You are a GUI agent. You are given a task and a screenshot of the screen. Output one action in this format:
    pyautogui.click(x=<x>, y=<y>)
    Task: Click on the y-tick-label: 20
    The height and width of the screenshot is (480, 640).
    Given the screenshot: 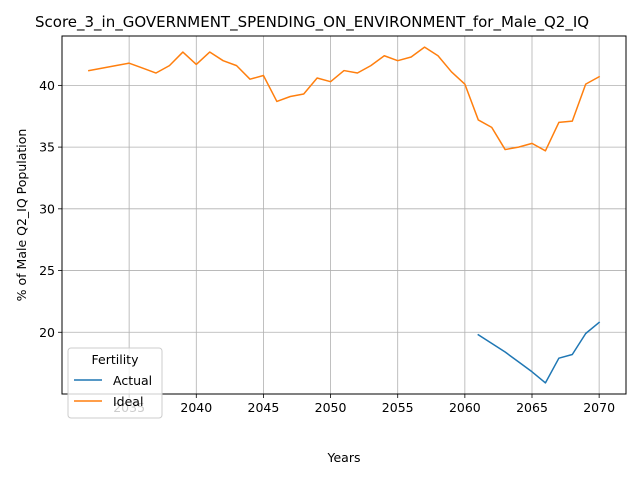 What is the action you would take?
    pyautogui.click(x=47, y=332)
    